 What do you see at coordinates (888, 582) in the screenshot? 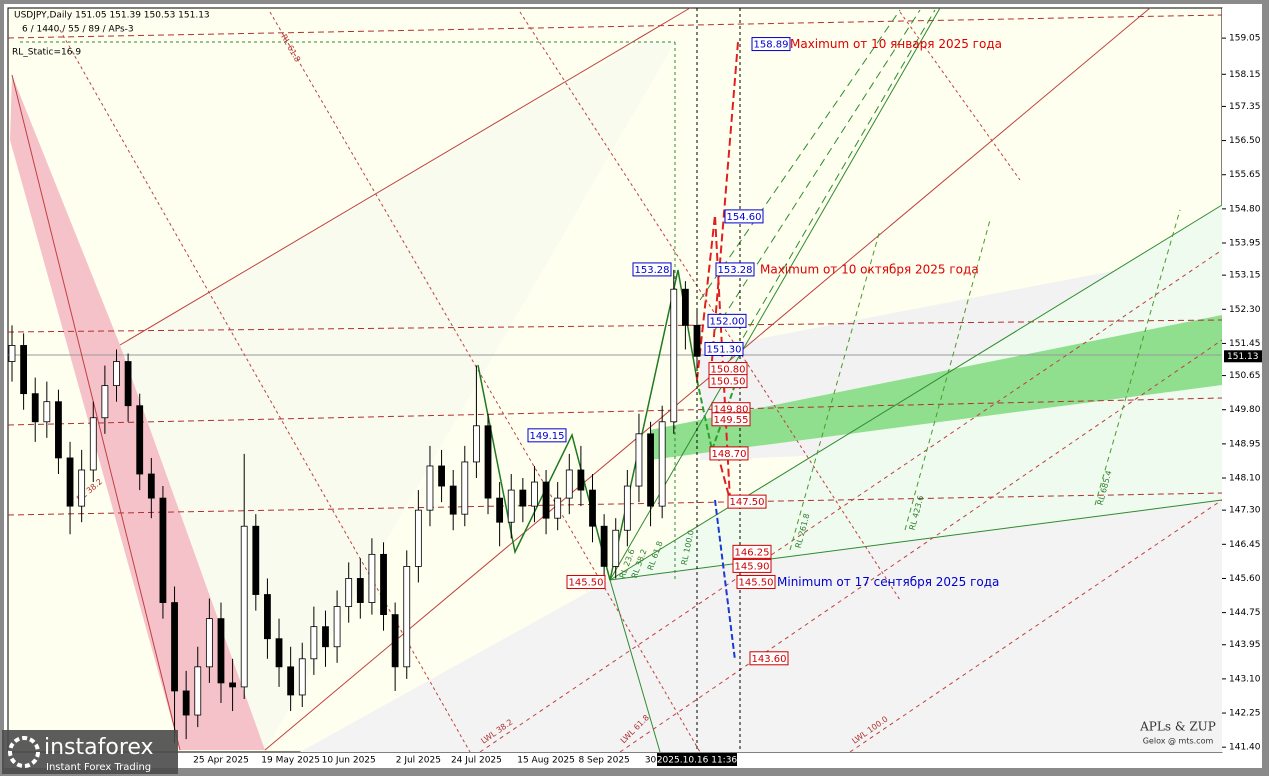
I see `annotation: Minimum от 17 сентября 2025 года` at bounding box center [888, 582].